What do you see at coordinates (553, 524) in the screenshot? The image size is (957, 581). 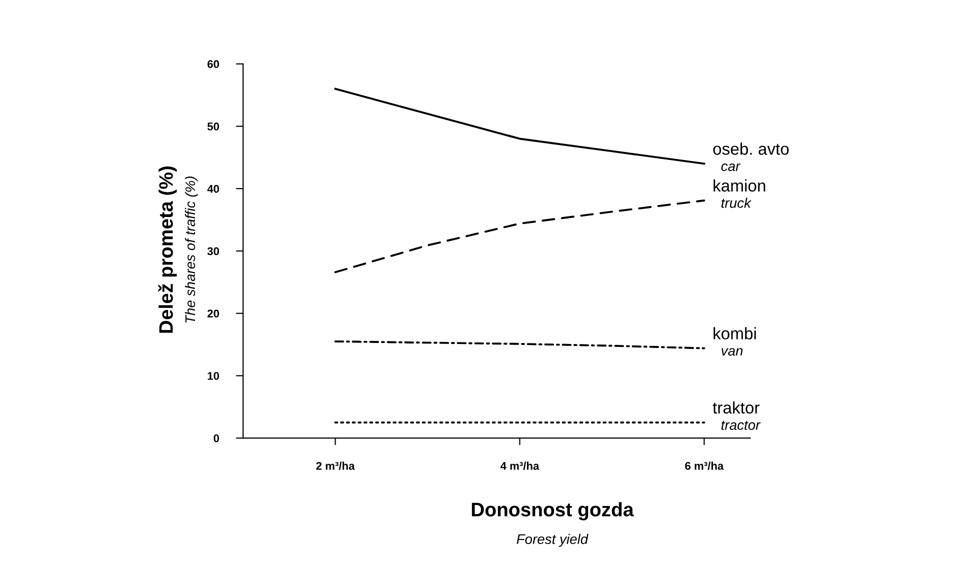 I see `x-axis-title: Donosnost gozda Forest yield` at bounding box center [553, 524].